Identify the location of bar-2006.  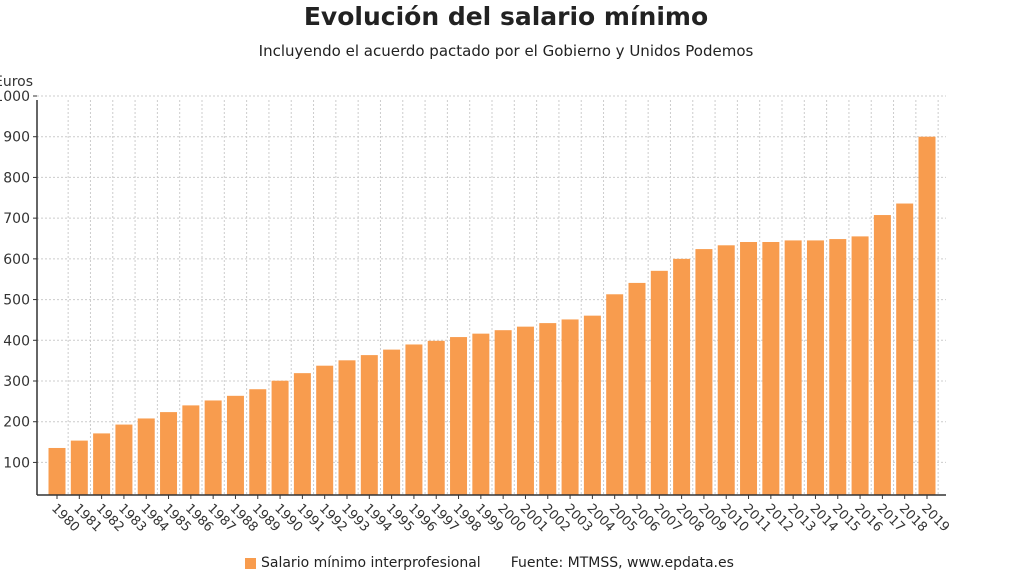
(637, 388).